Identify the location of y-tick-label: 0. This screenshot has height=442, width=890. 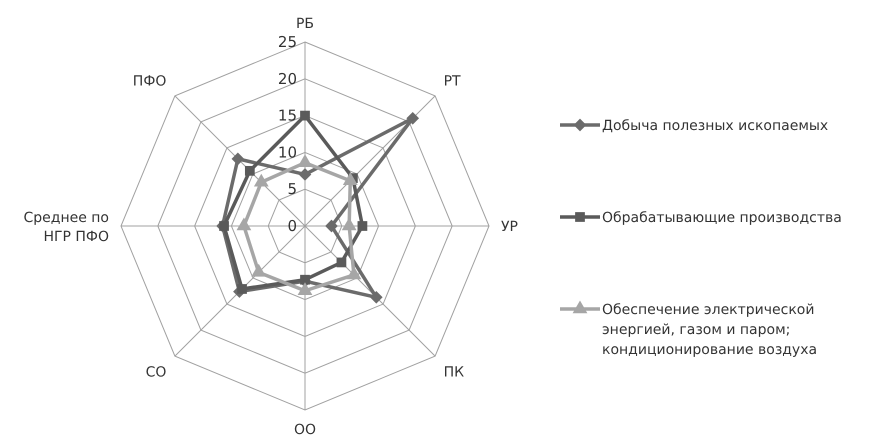
(292, 226).